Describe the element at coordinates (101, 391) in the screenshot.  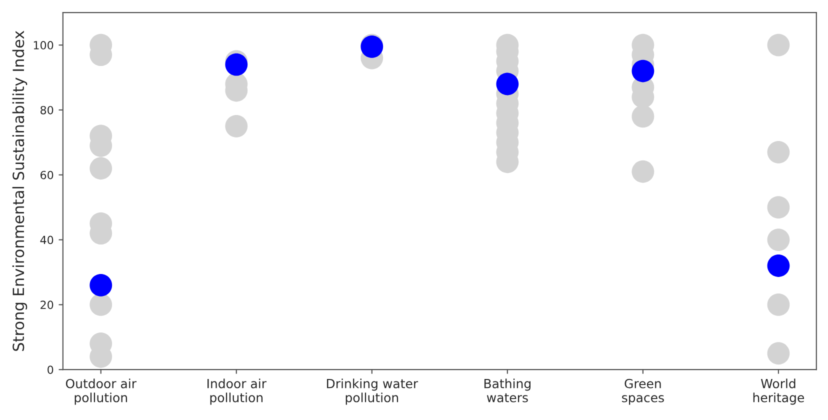
I see `x-tick-label: Outdoor air pollution` at that location.